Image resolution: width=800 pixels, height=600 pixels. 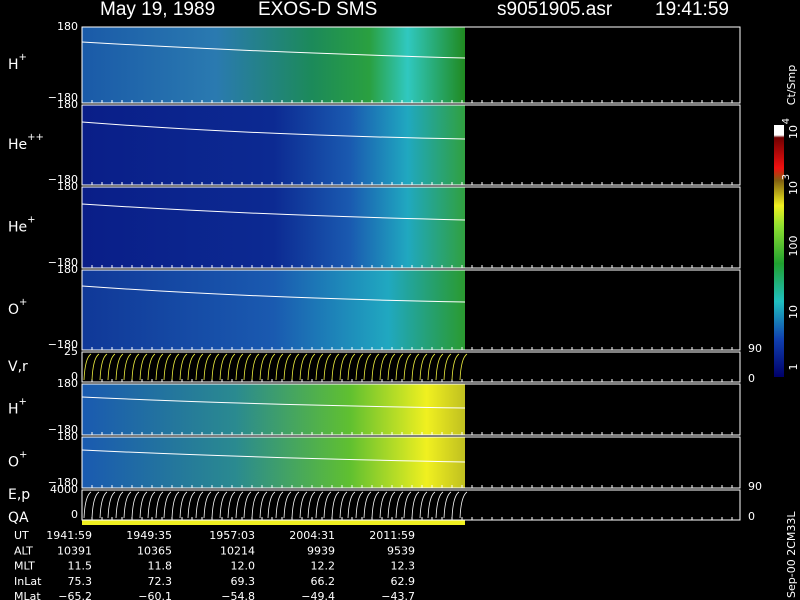 I want to click on cell: 10365, so click(x=154, y=550).